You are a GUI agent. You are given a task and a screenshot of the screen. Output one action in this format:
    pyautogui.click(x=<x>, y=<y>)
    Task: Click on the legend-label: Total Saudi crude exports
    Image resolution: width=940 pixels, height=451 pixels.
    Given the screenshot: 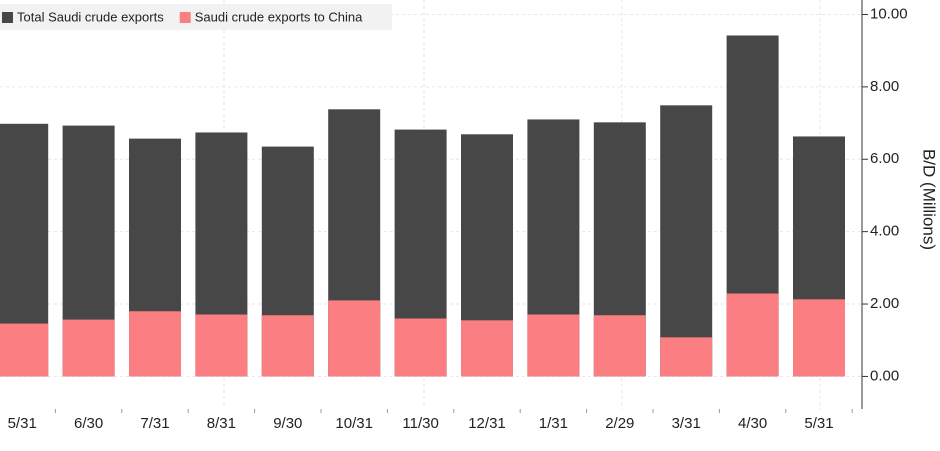 What is the action you would take?
    pyautogui.click(x=90, y=16)
    